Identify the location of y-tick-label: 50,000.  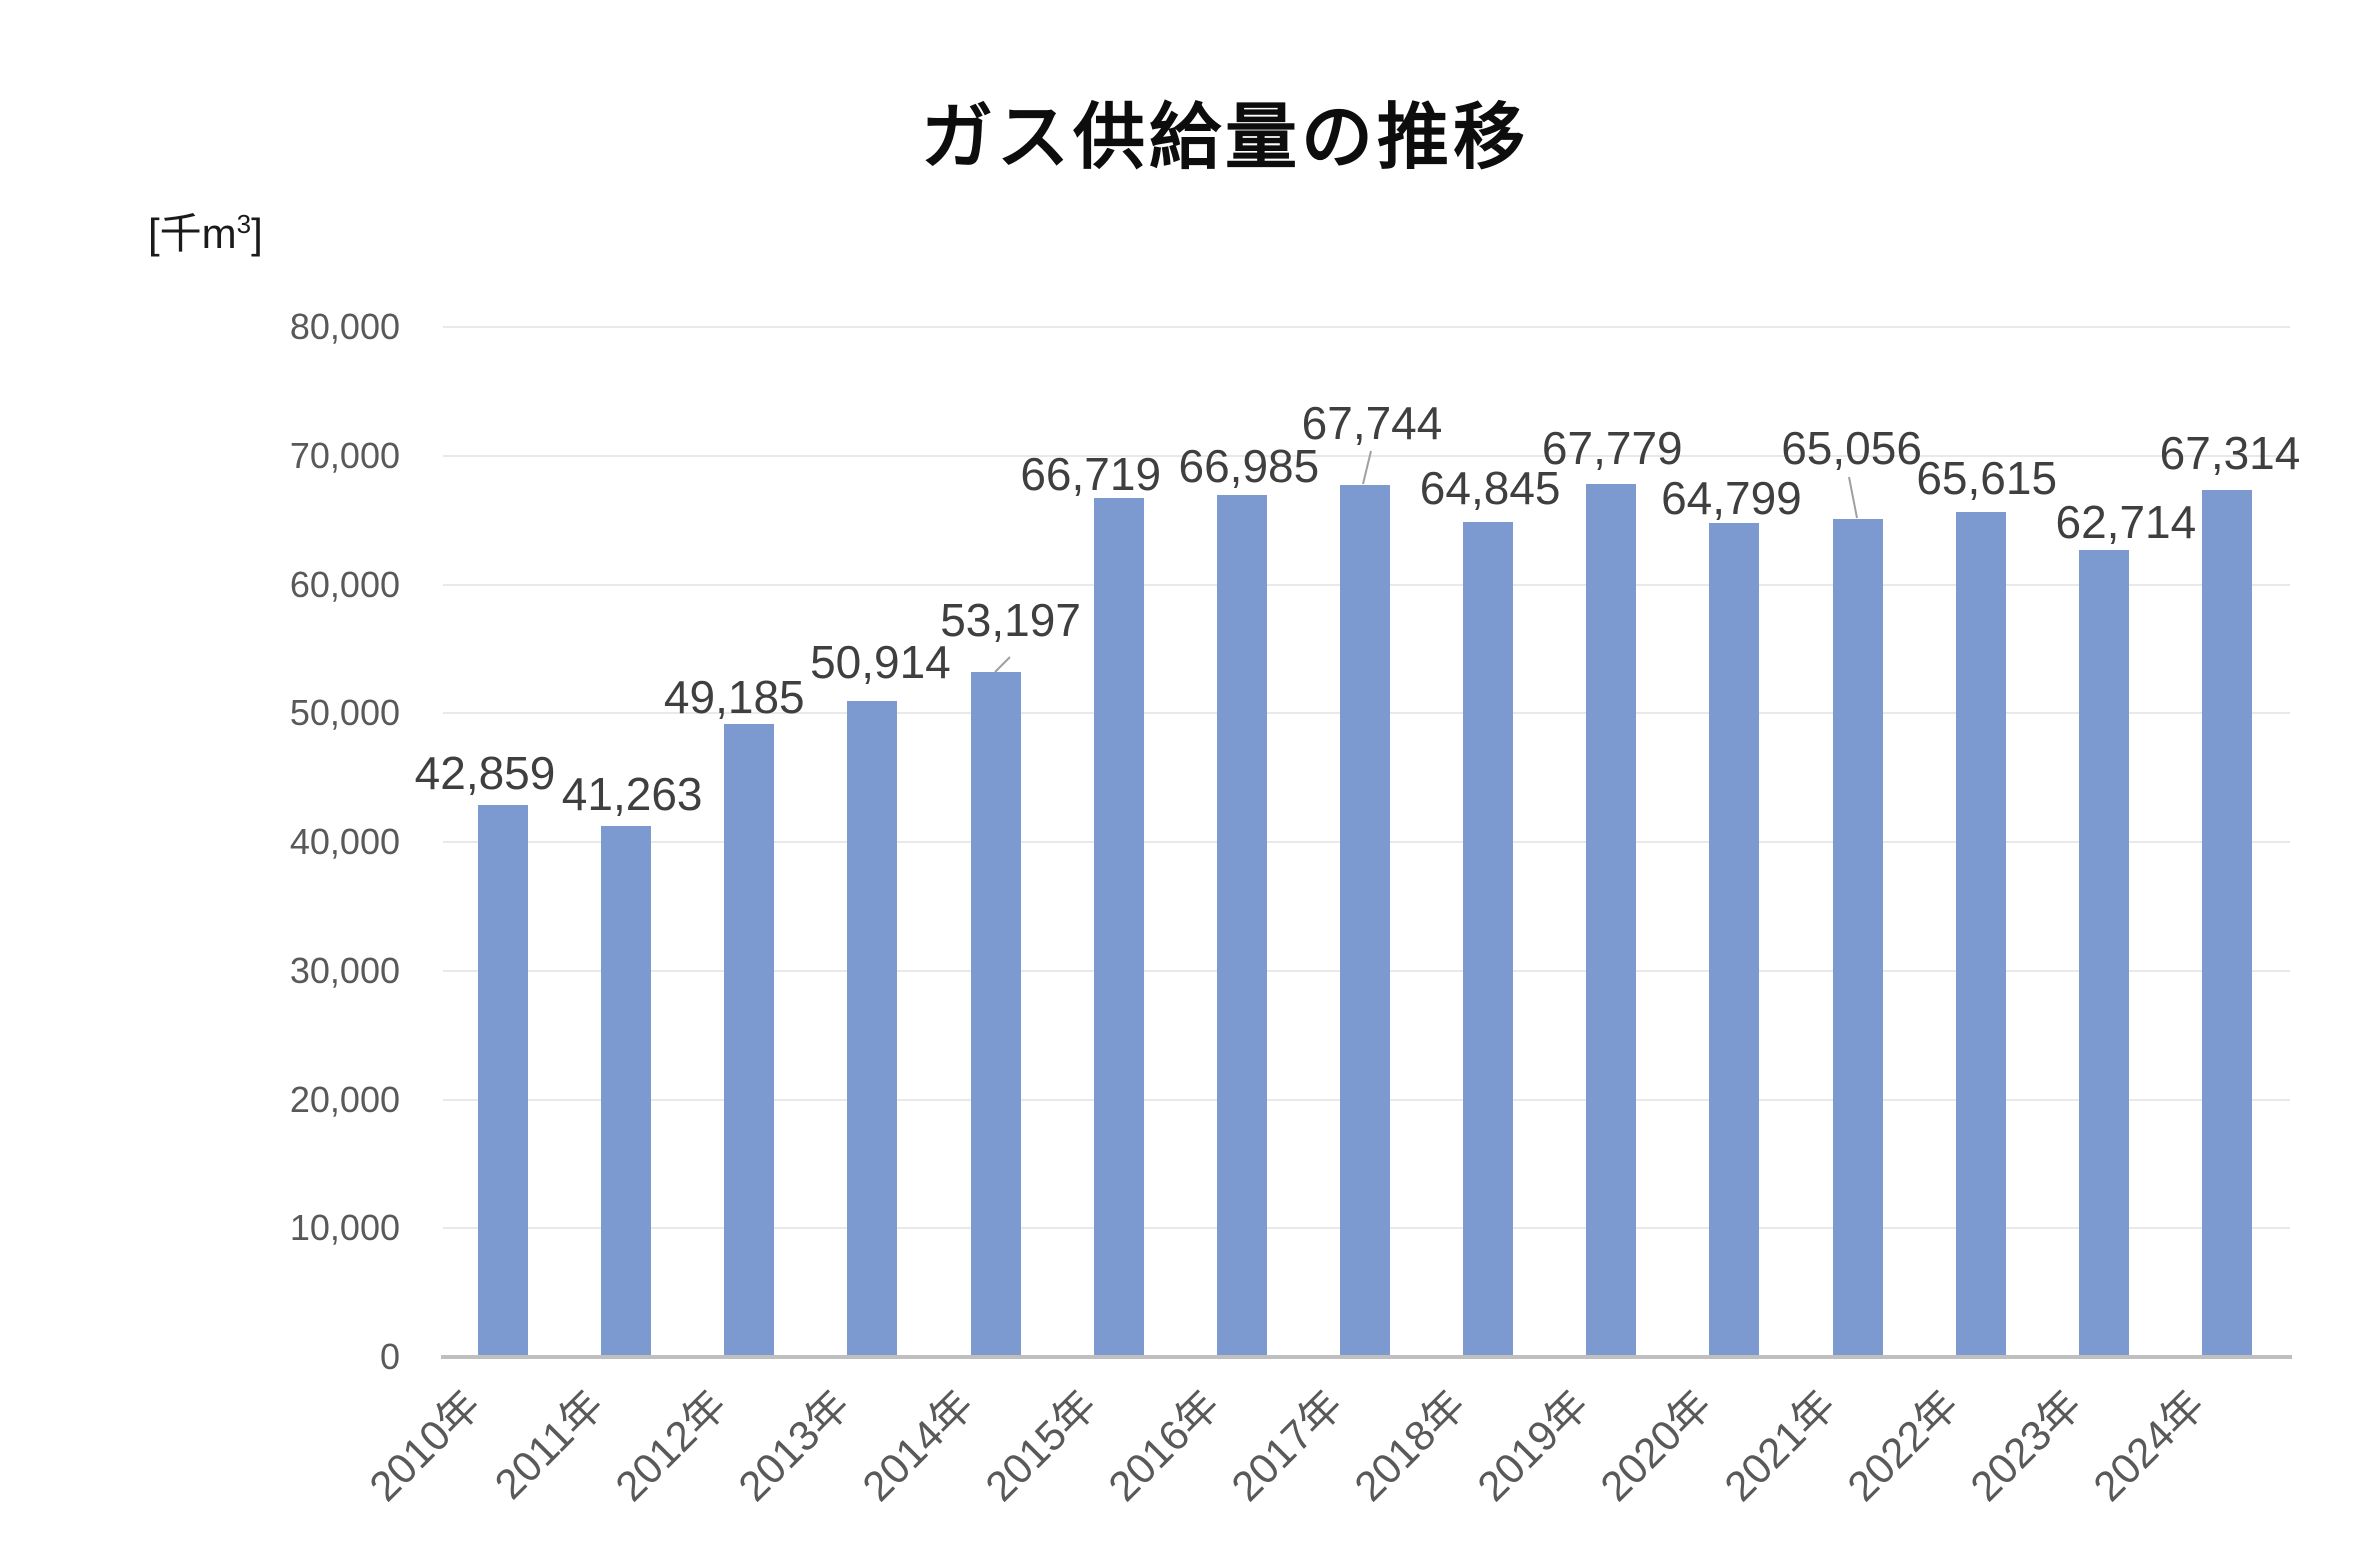
(344, 713).